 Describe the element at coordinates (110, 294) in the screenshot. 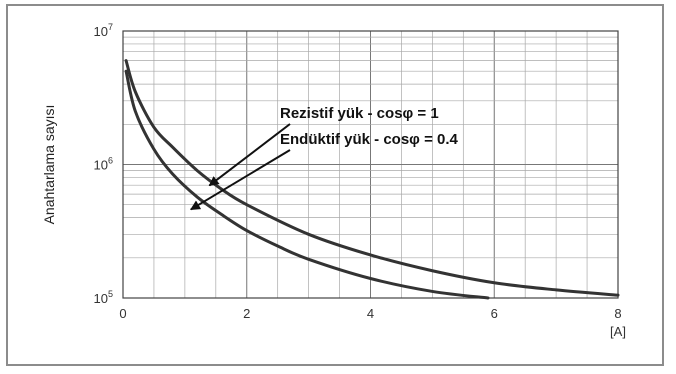

I see `y-tick-exponent: 5` at that location.